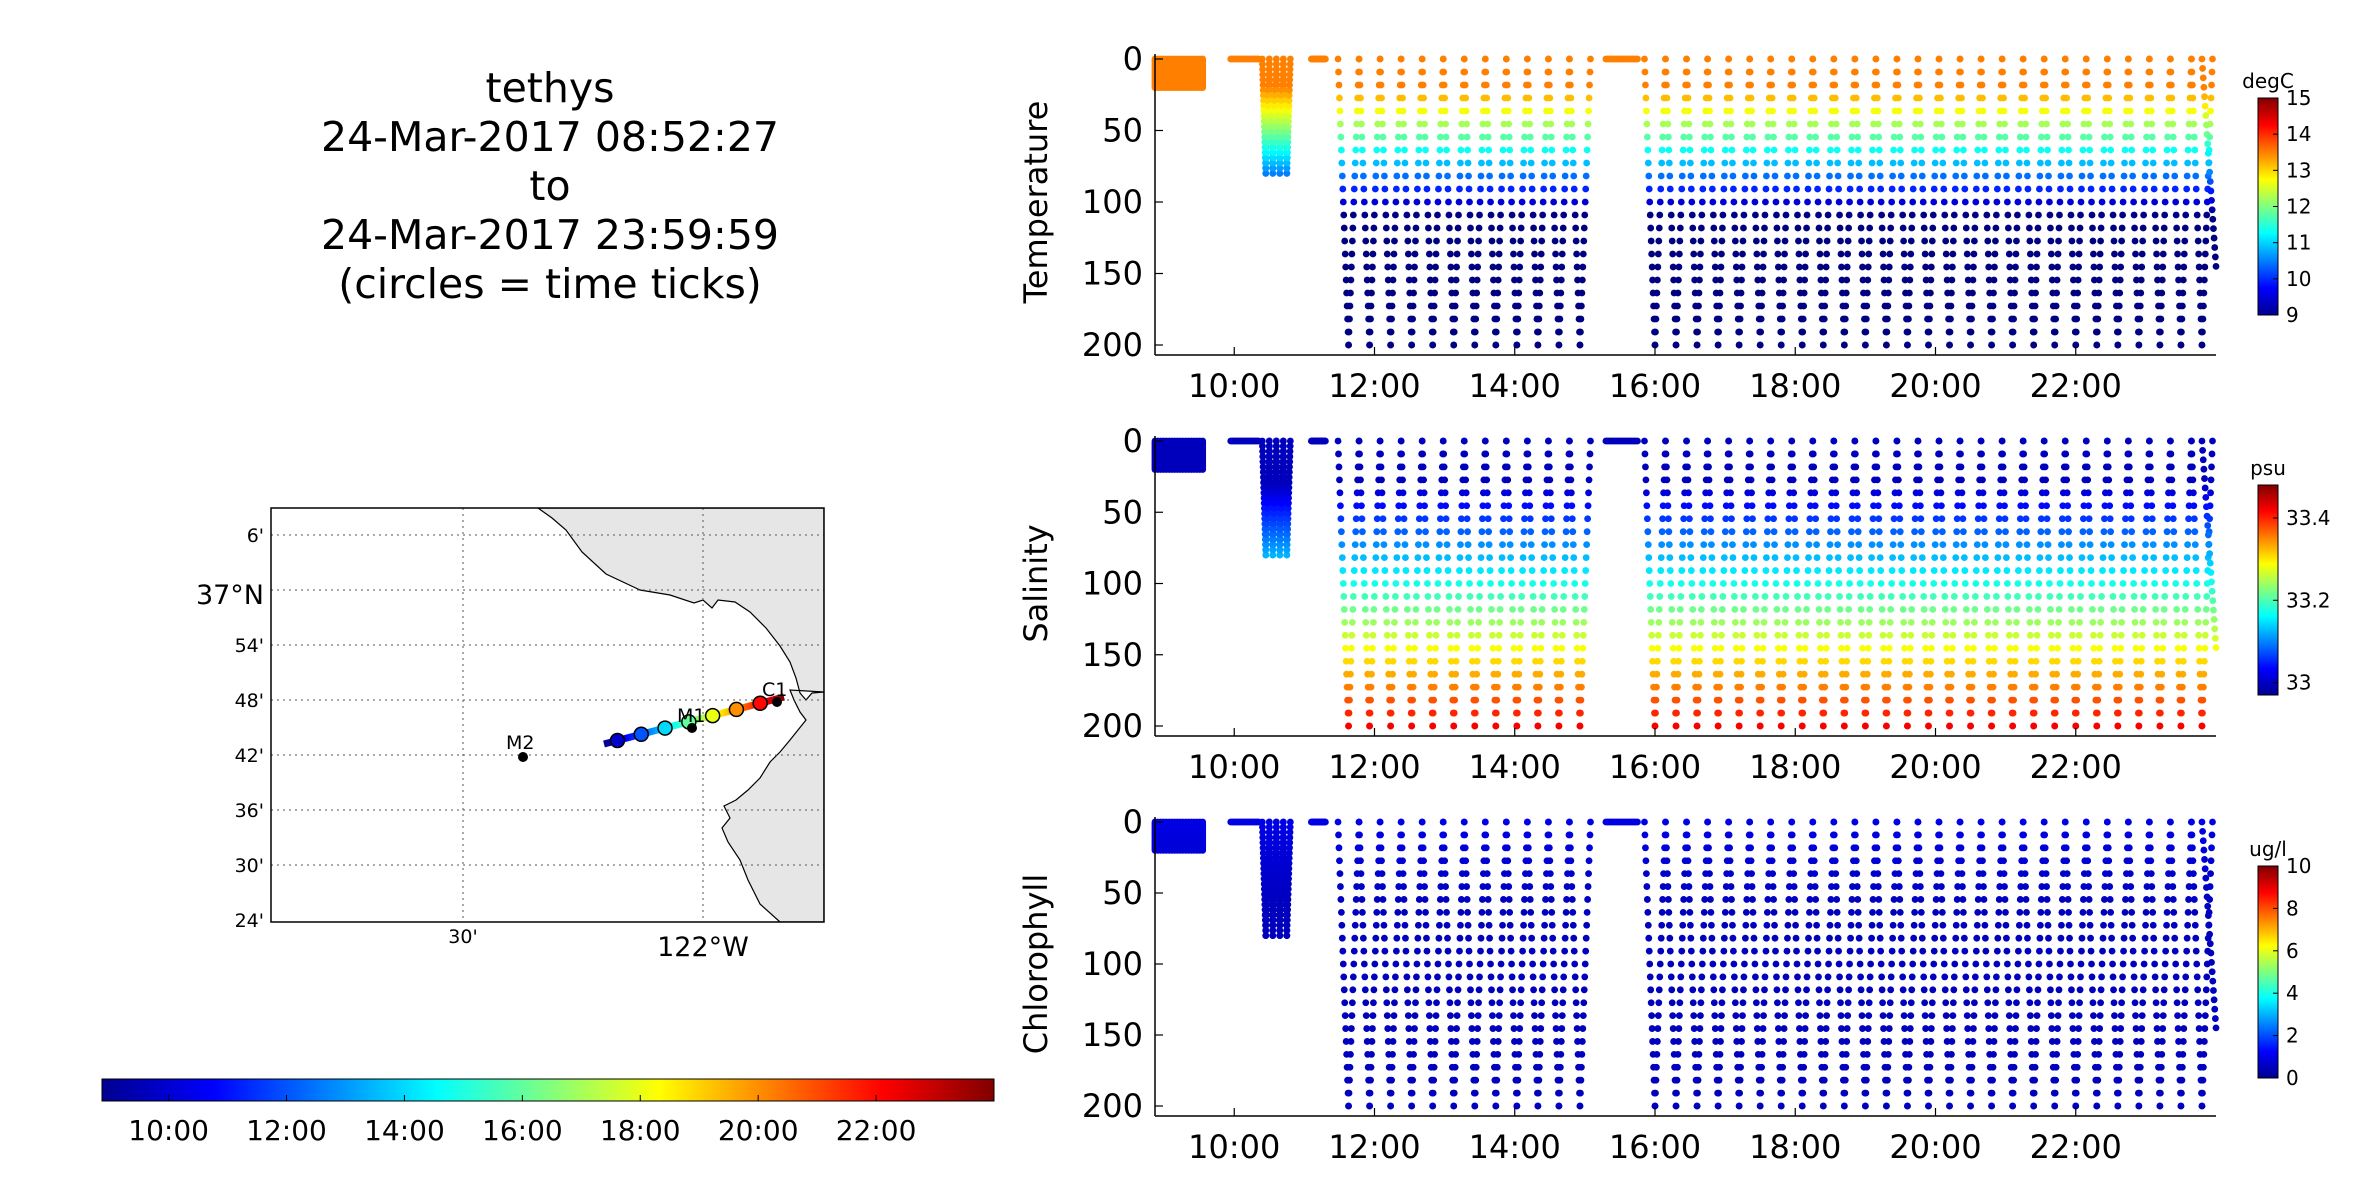 The height and width of the screenshot is (1181, 2362). I want to click on colorbar-tick-label: 11, so click(2298, 243).